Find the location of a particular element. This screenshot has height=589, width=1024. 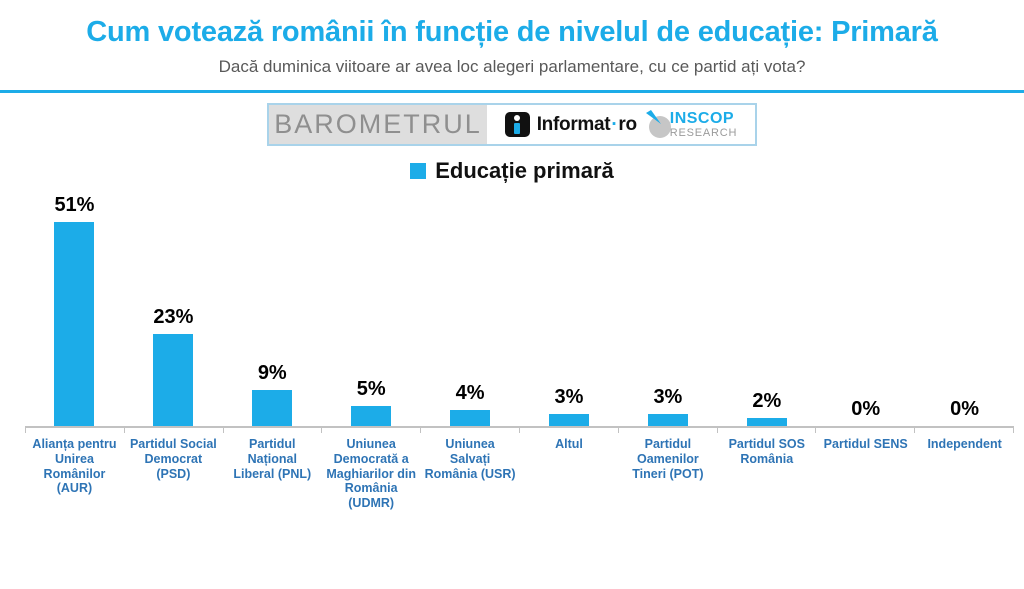

bar-column: 23% is located at coordinates (173, 309).